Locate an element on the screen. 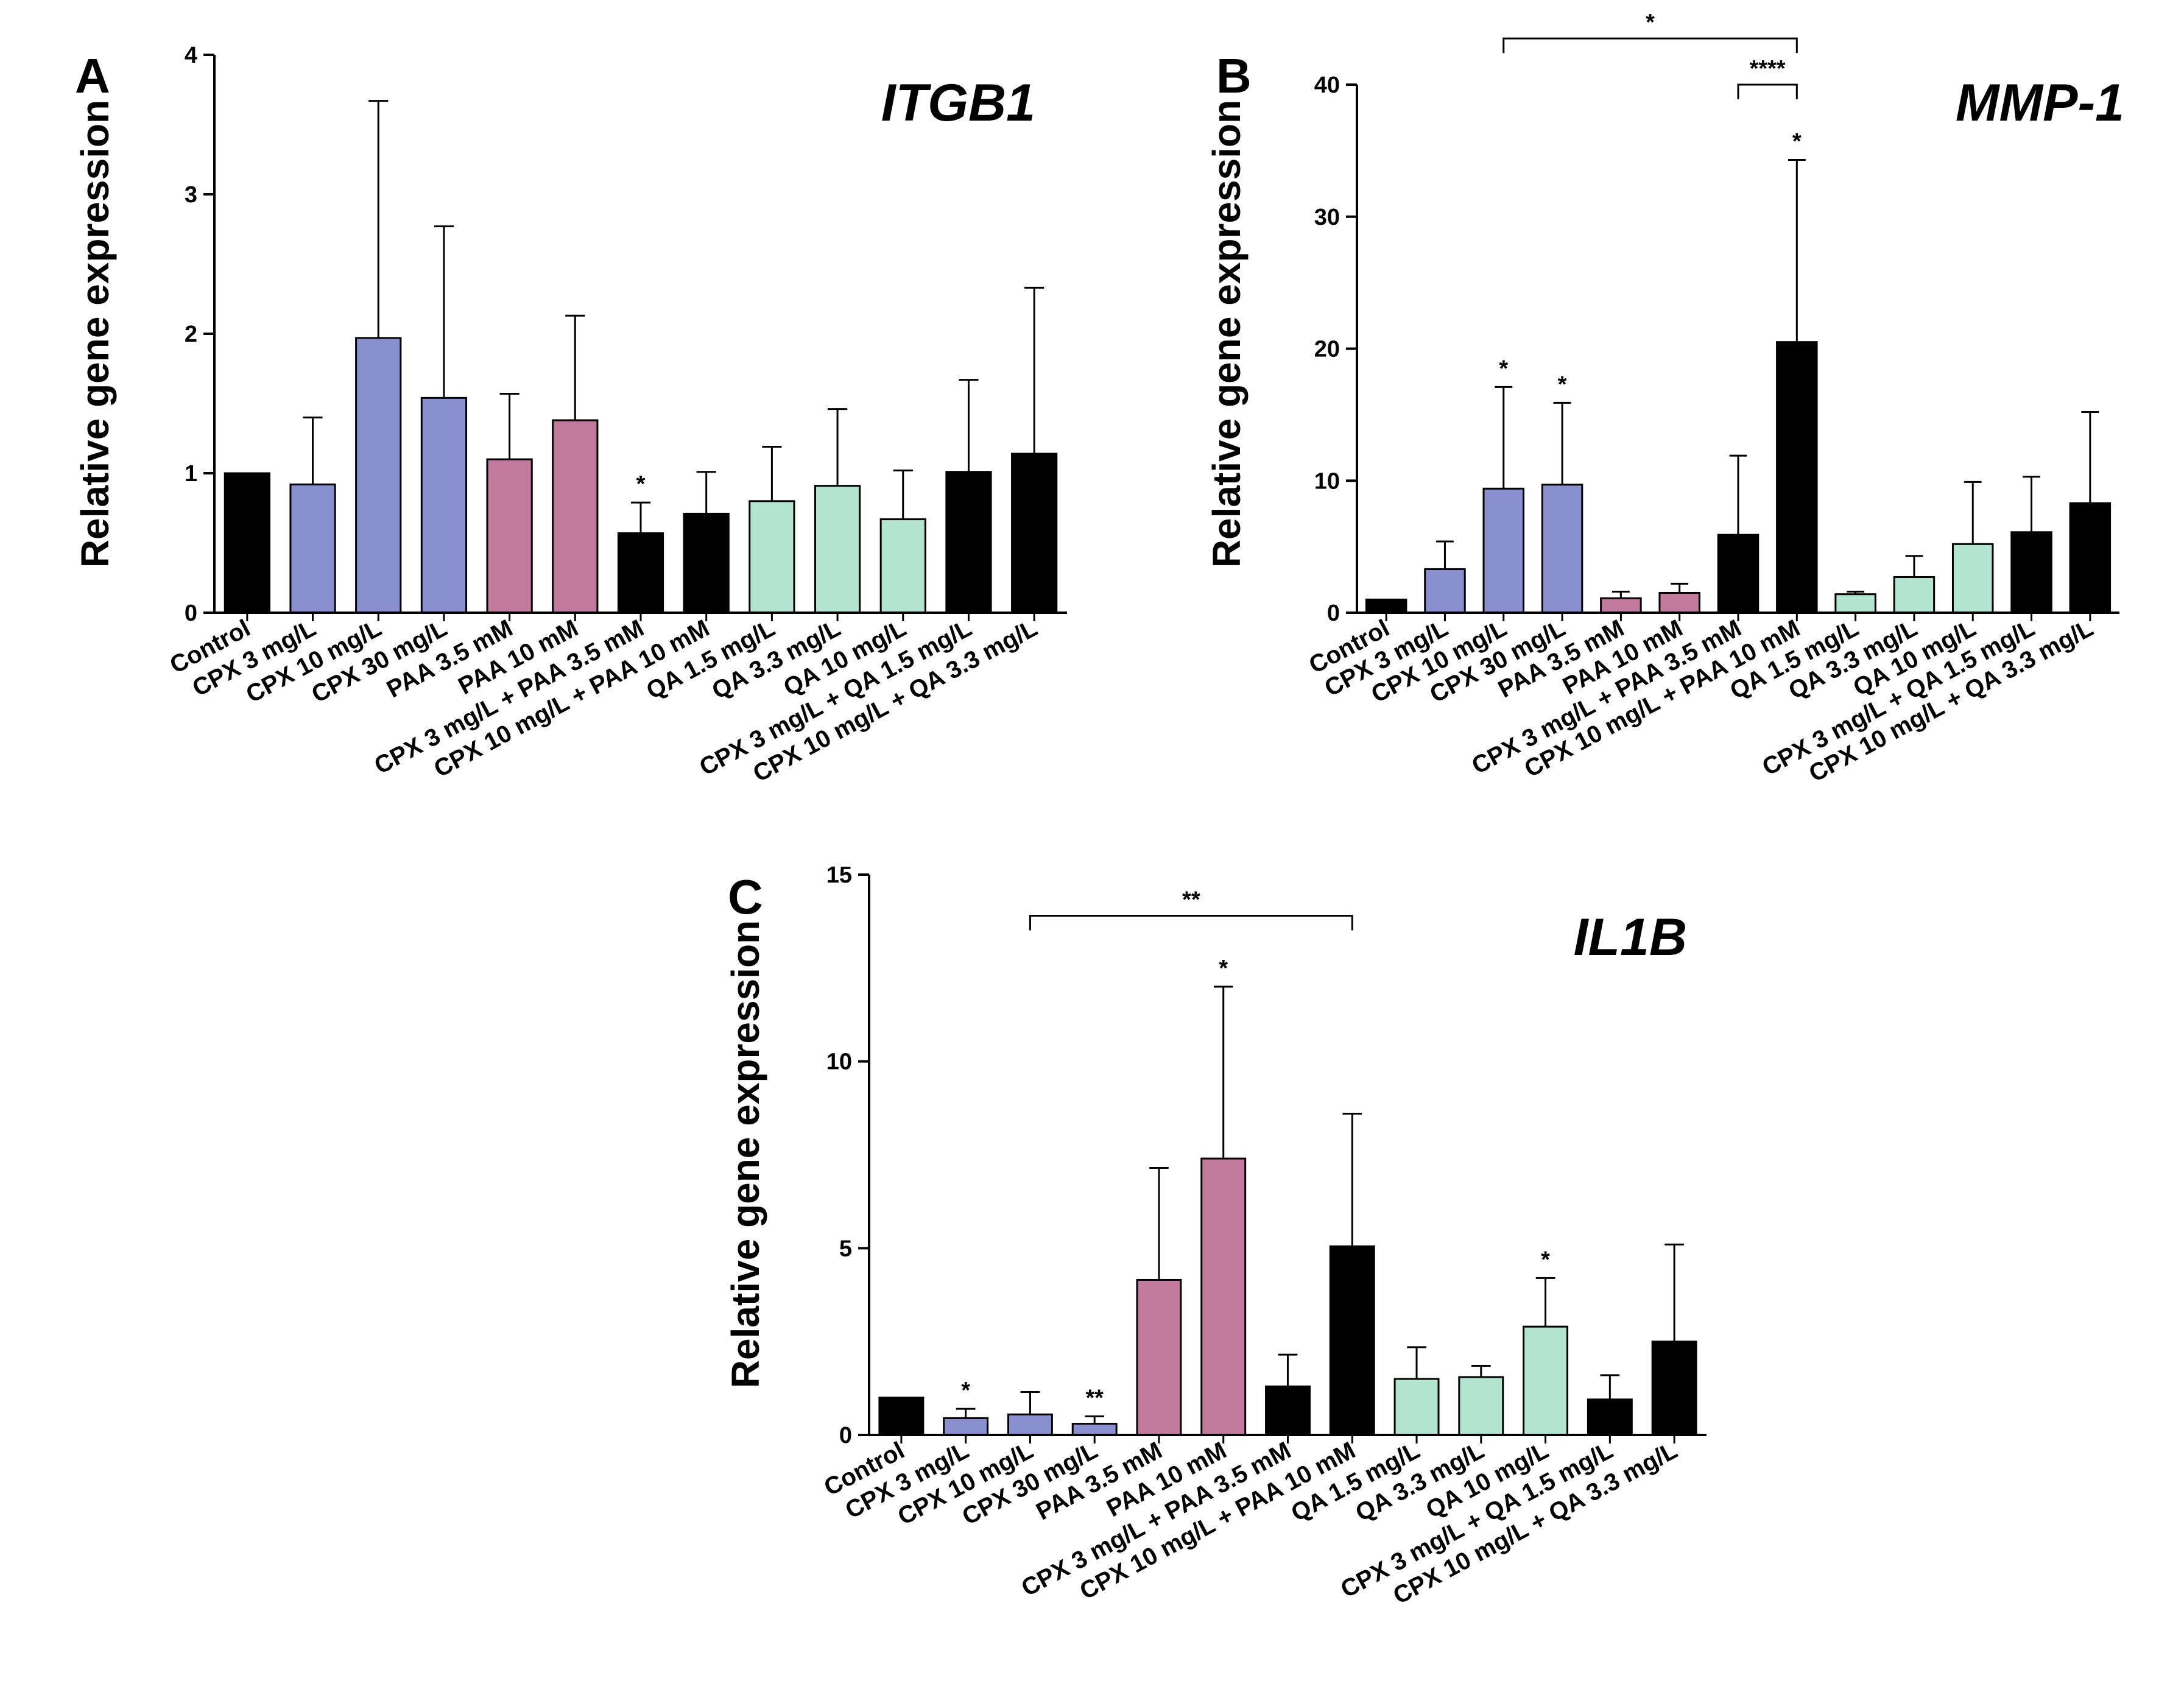 The image size is (2184, 1706). y-tick-label: 10 is located at coordinates (839, 1062).